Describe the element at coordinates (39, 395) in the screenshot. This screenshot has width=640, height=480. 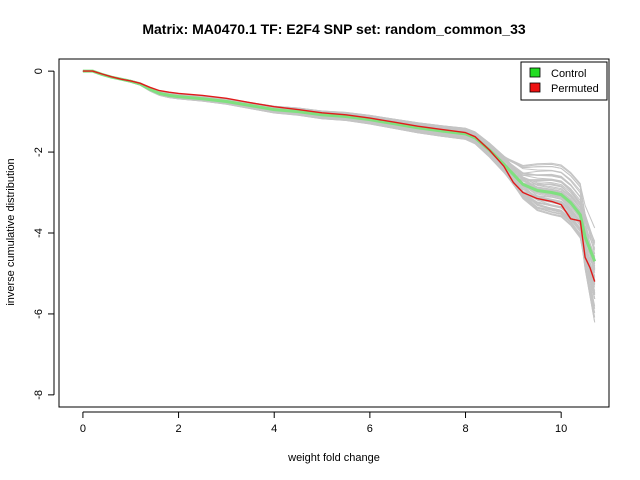
I see `y-tick-label: -8` at that location.